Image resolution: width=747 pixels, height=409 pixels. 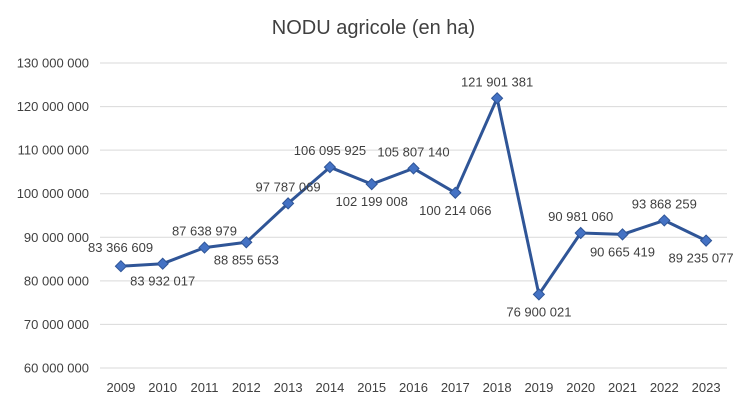 What do you see at coordinates (162, 281) in the screenshot?
I see `data-label: 83 932 017` at bounding box center [162, 281].